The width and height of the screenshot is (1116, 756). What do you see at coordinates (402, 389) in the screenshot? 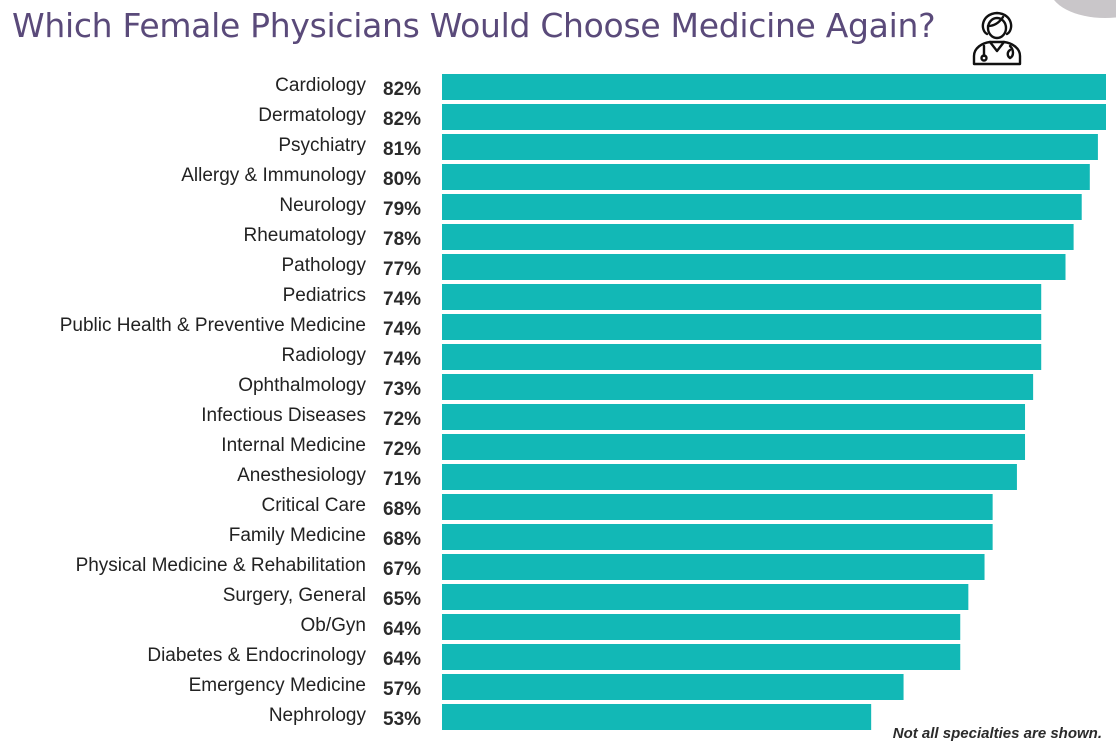
I see `value-label: 73%` at bounding box center [402, 389].